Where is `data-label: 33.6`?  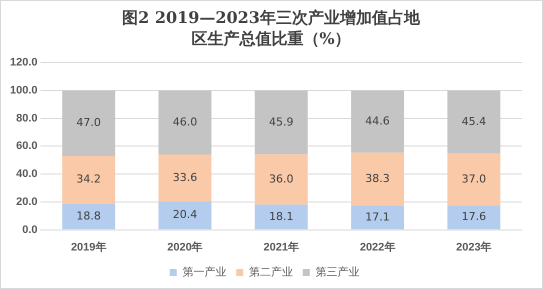
data-label: 33.6 is located at coordinates (185, 177).